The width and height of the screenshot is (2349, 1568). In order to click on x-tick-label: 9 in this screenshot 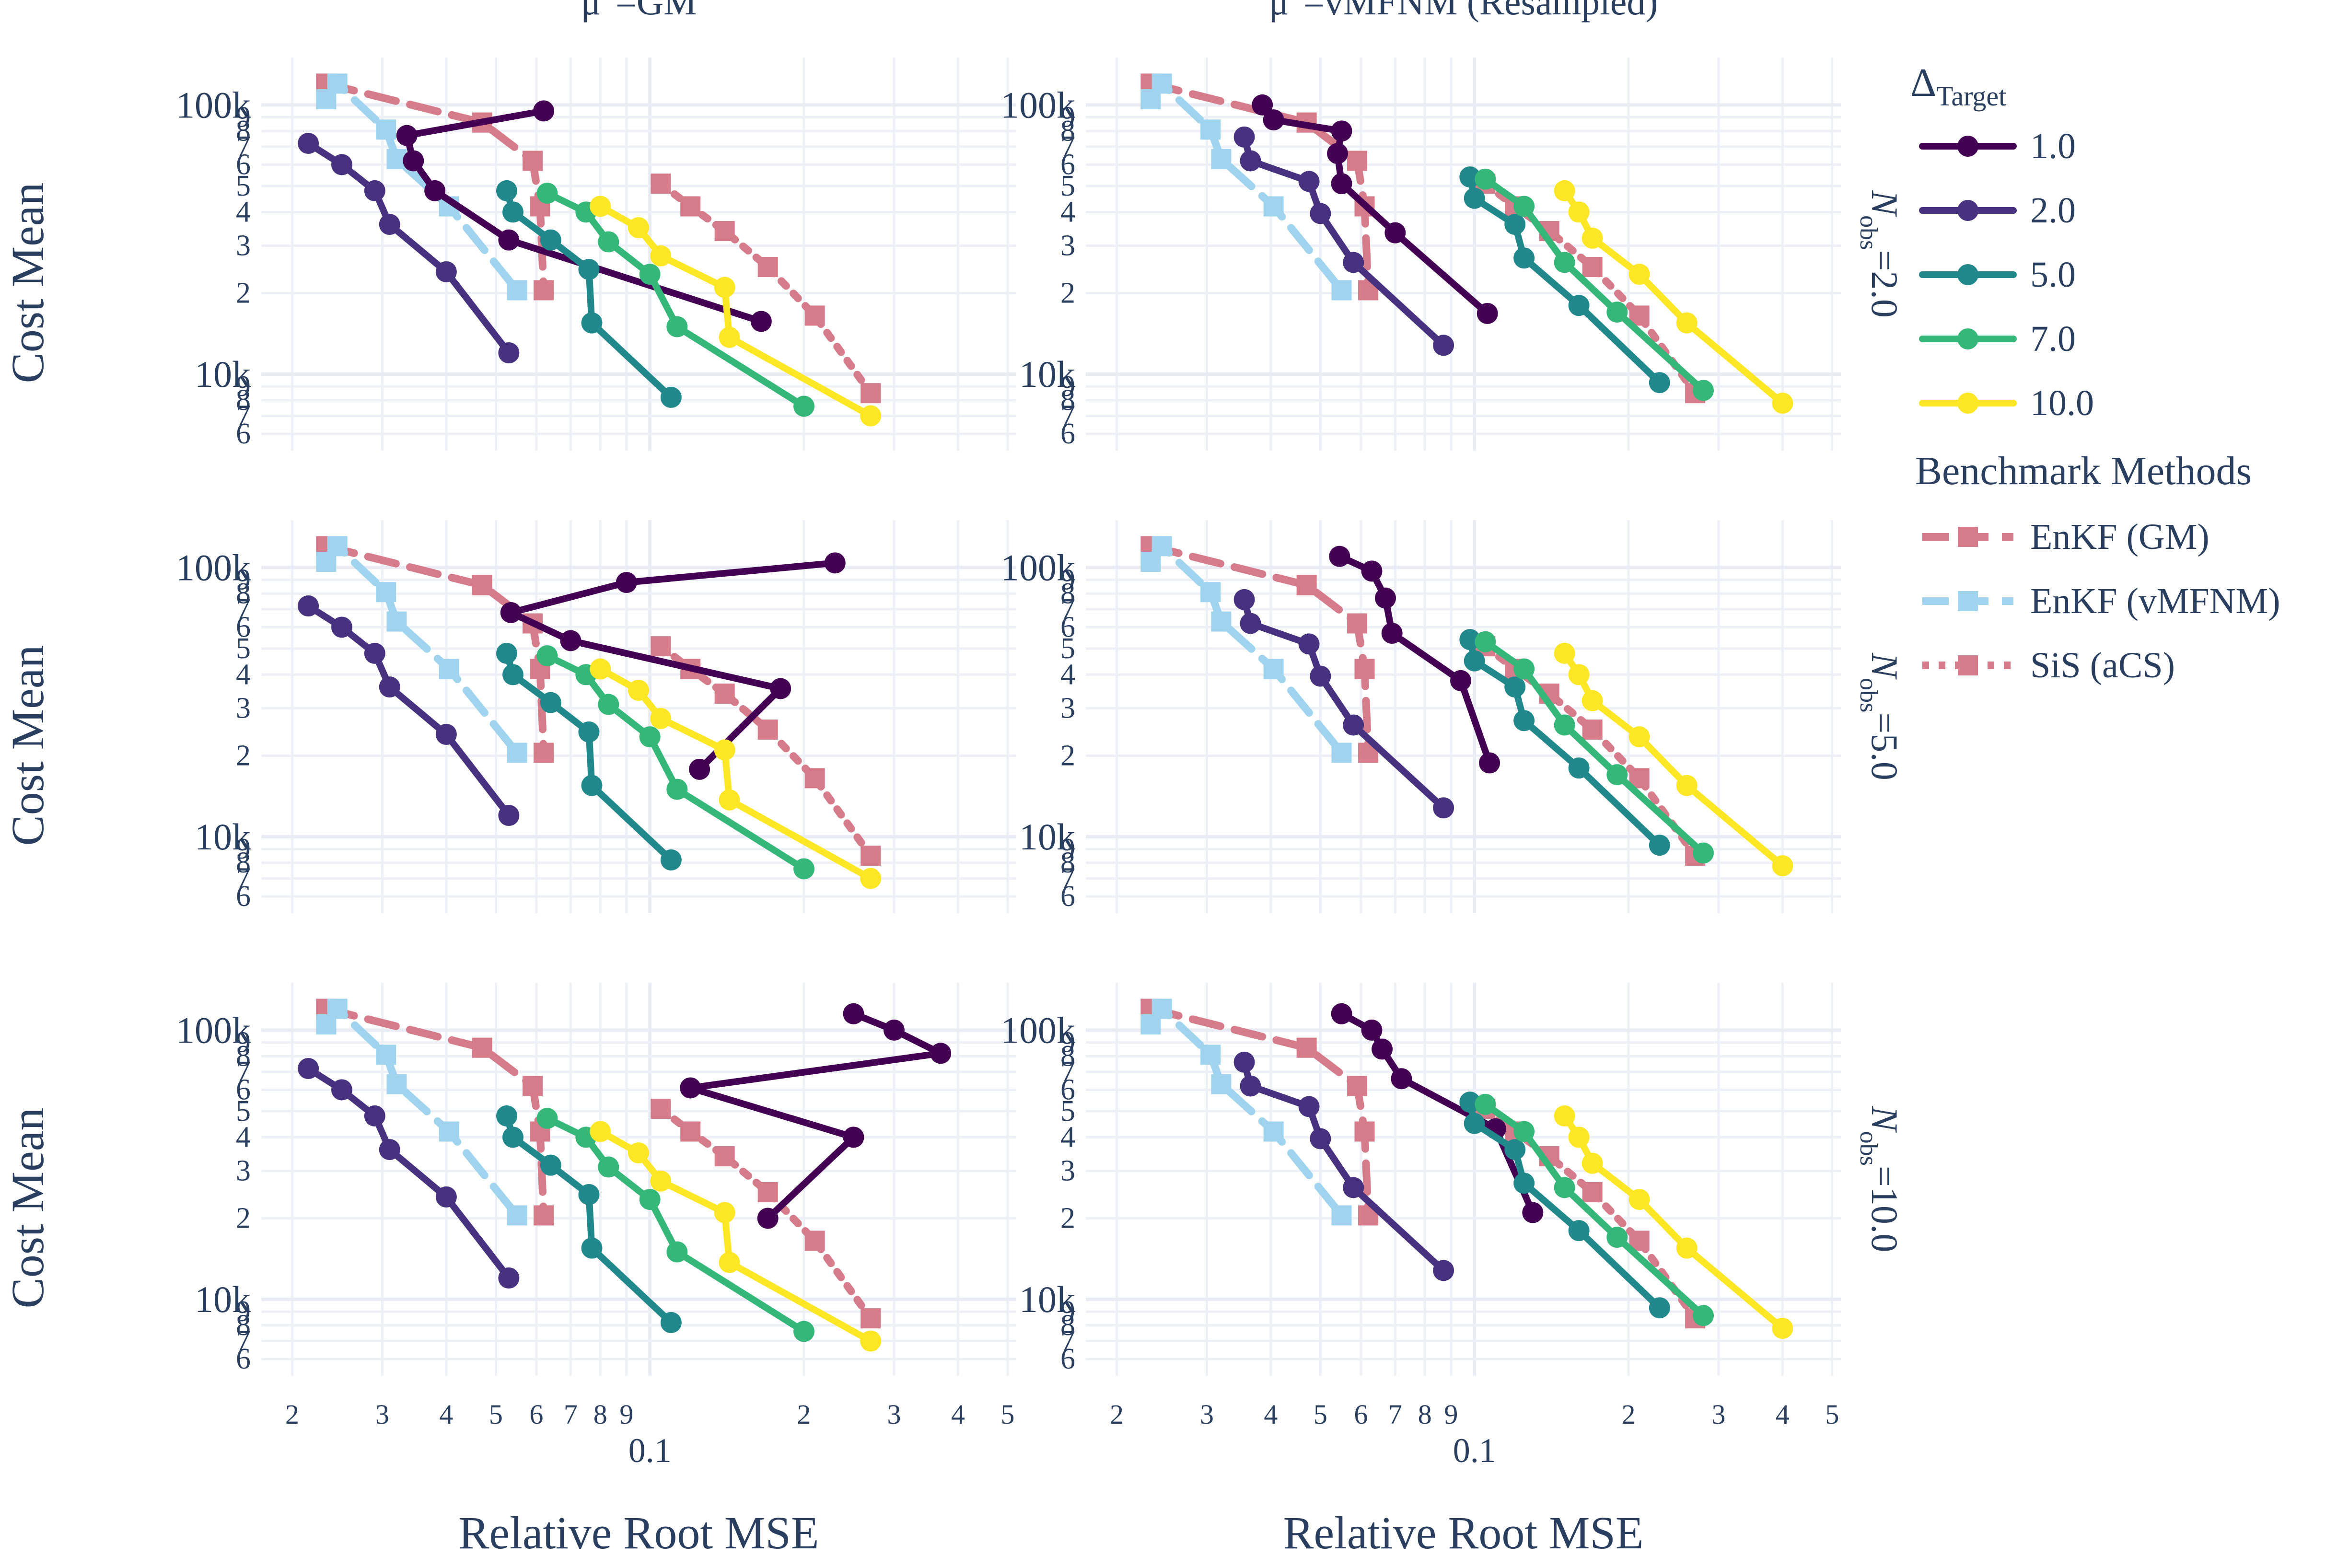, I will do `click(1451, 1414)`.